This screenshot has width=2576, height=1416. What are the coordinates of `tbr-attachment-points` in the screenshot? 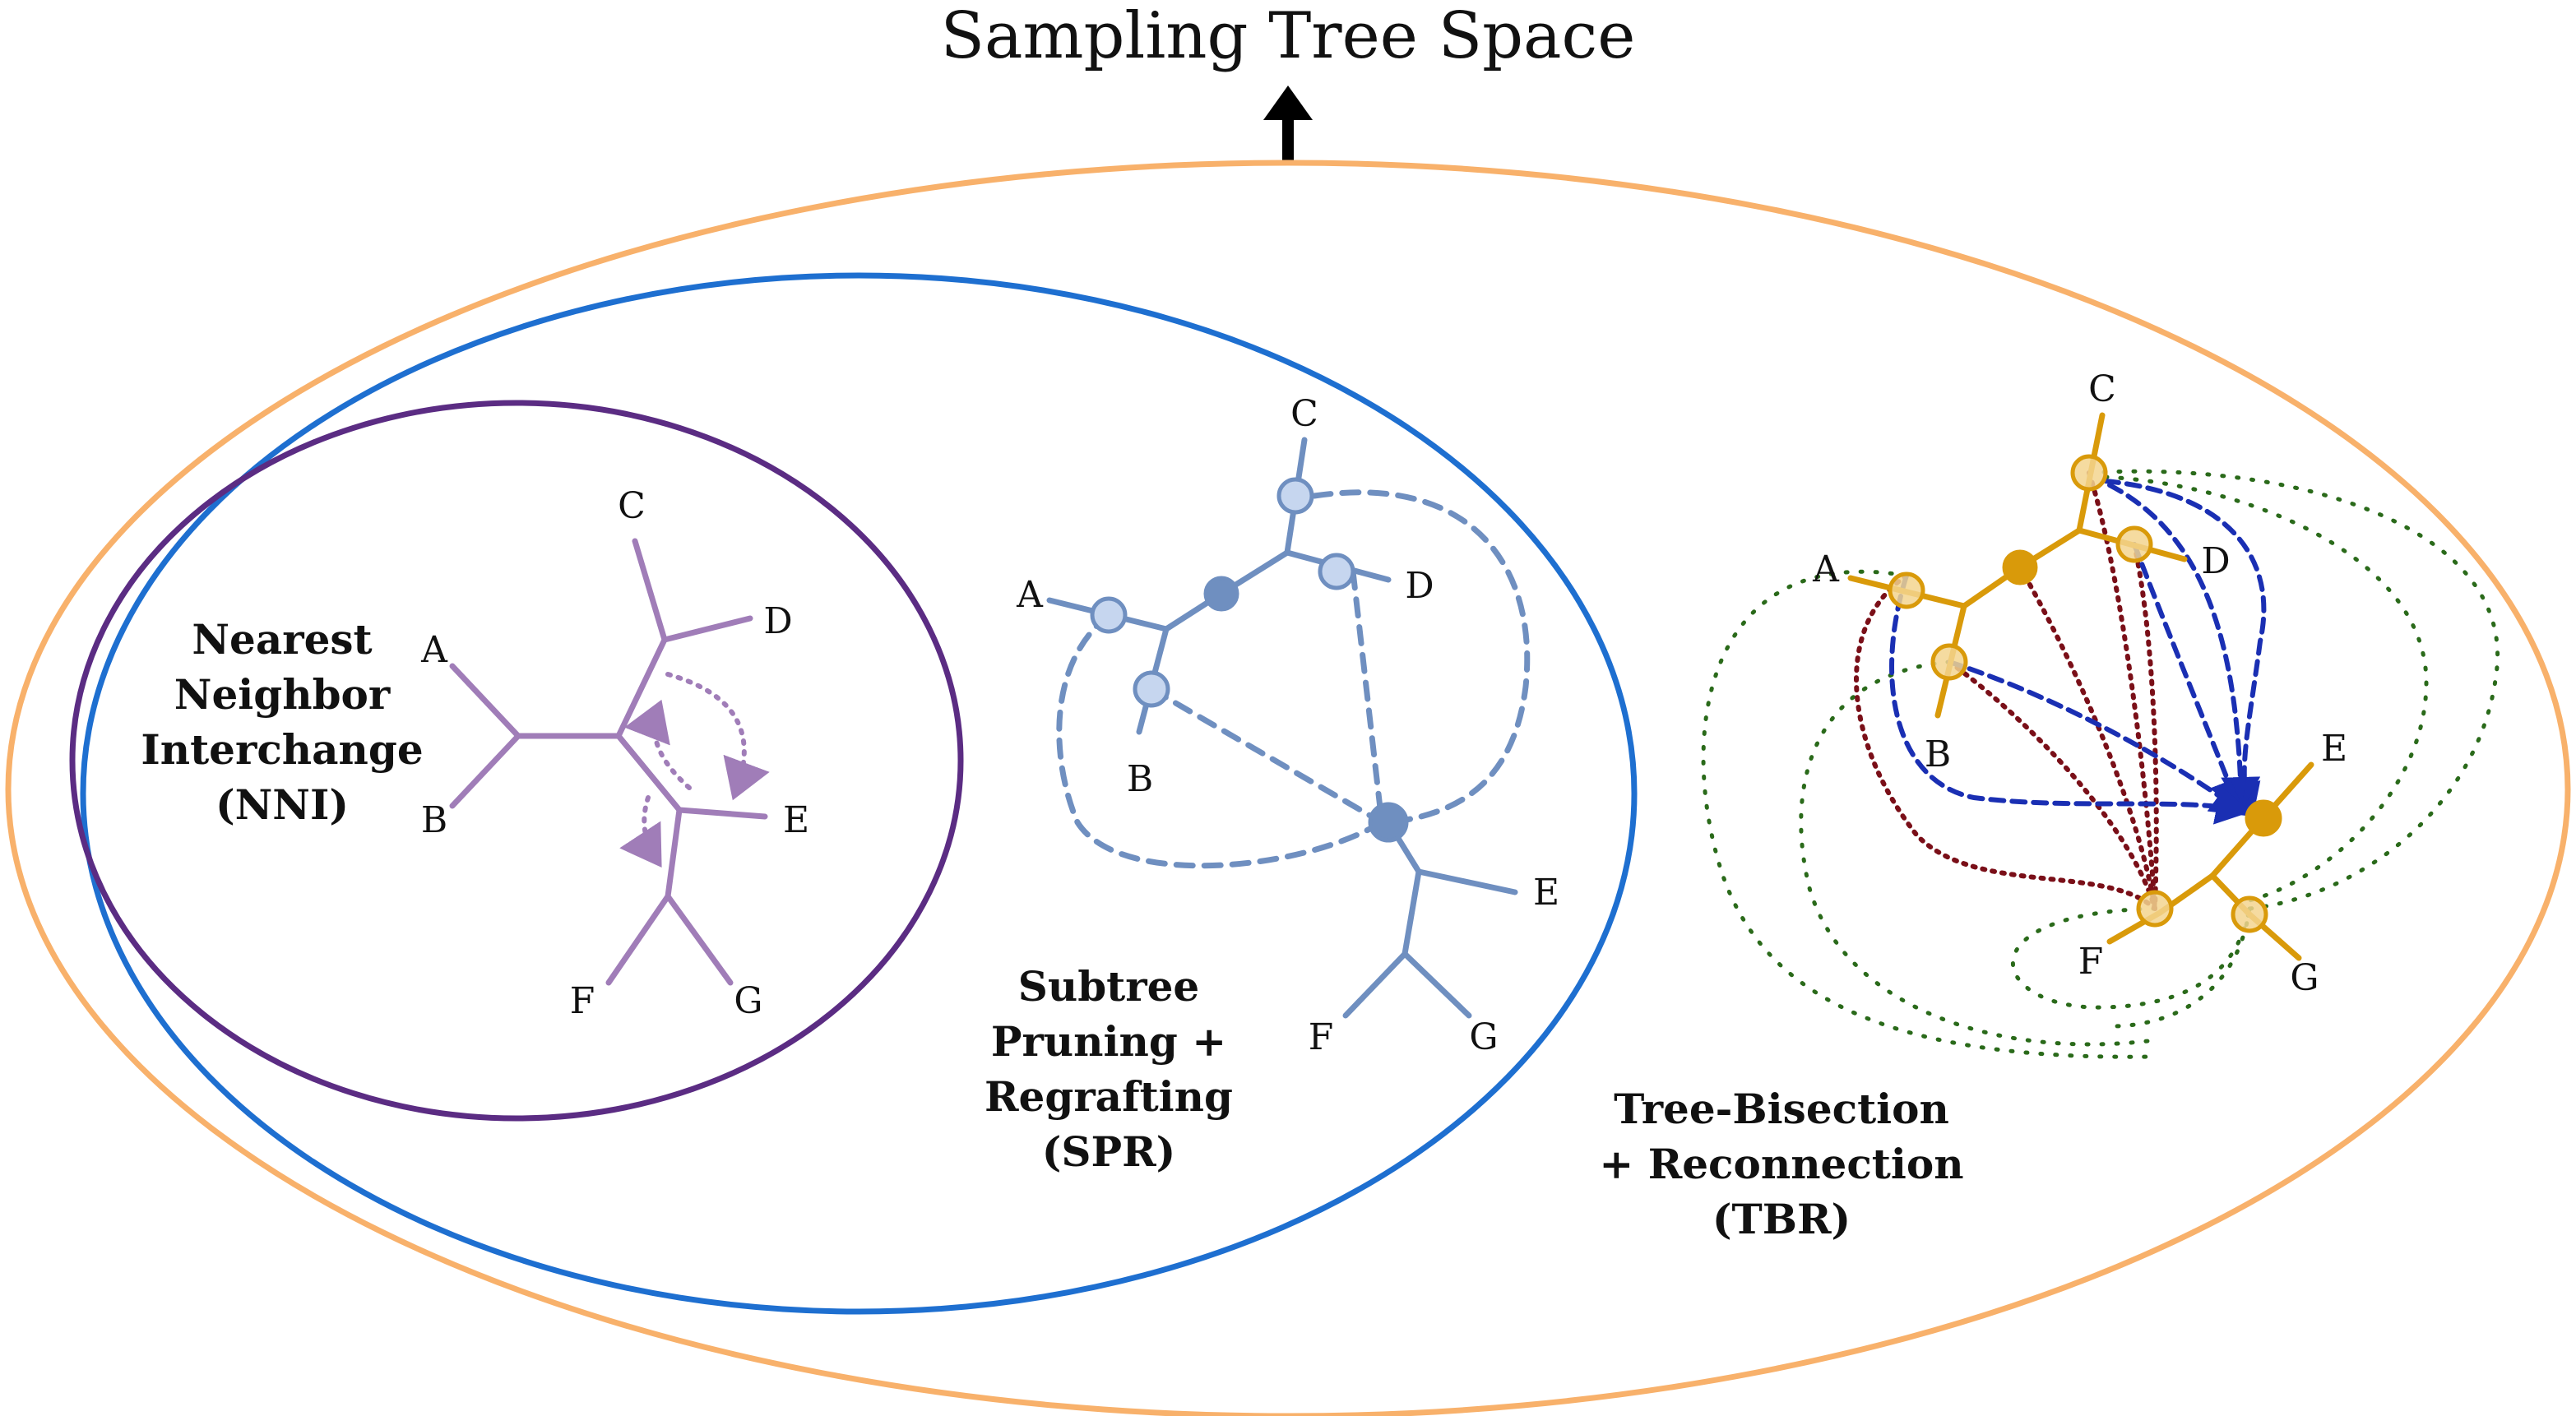 It's located at (2085, 693).